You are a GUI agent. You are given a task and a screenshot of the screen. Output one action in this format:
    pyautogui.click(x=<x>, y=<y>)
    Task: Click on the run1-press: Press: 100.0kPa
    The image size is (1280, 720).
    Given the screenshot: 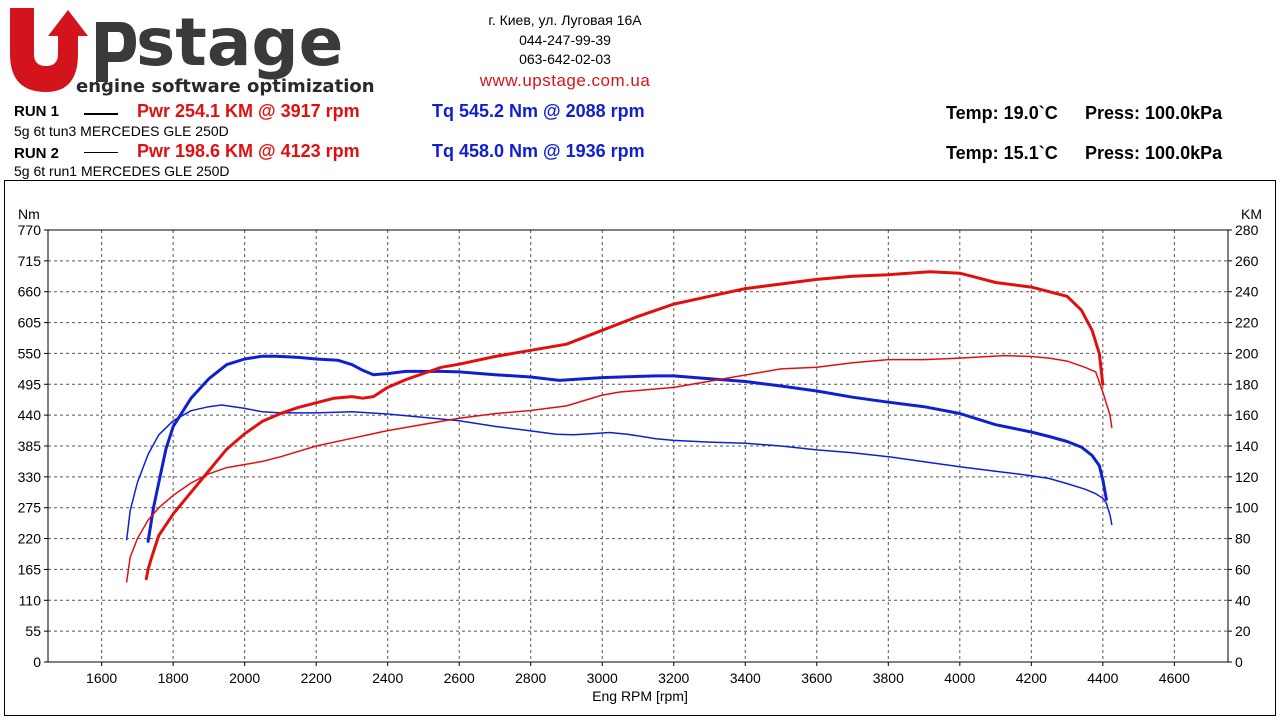 What is the action you would take?
    pyautogui.click(x=1154, y=113)
    